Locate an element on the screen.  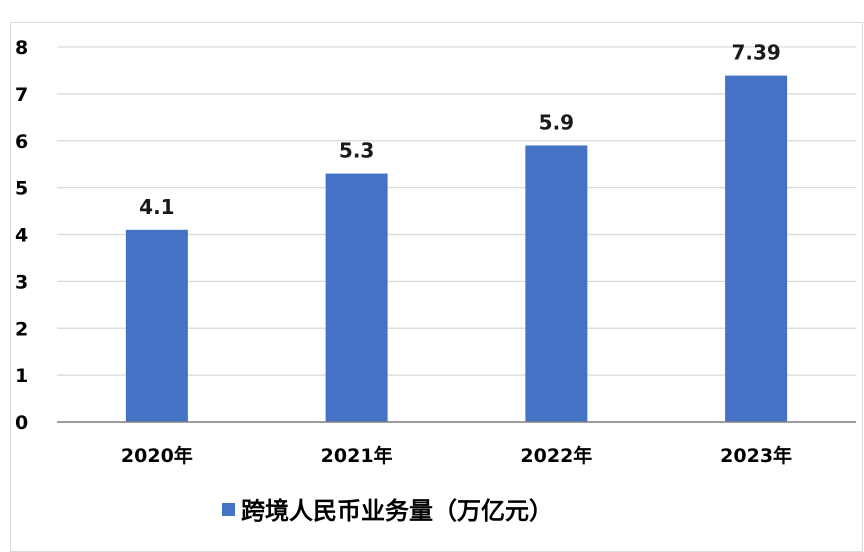
y-tick-label: 8 is located at coordinates (21, 48).